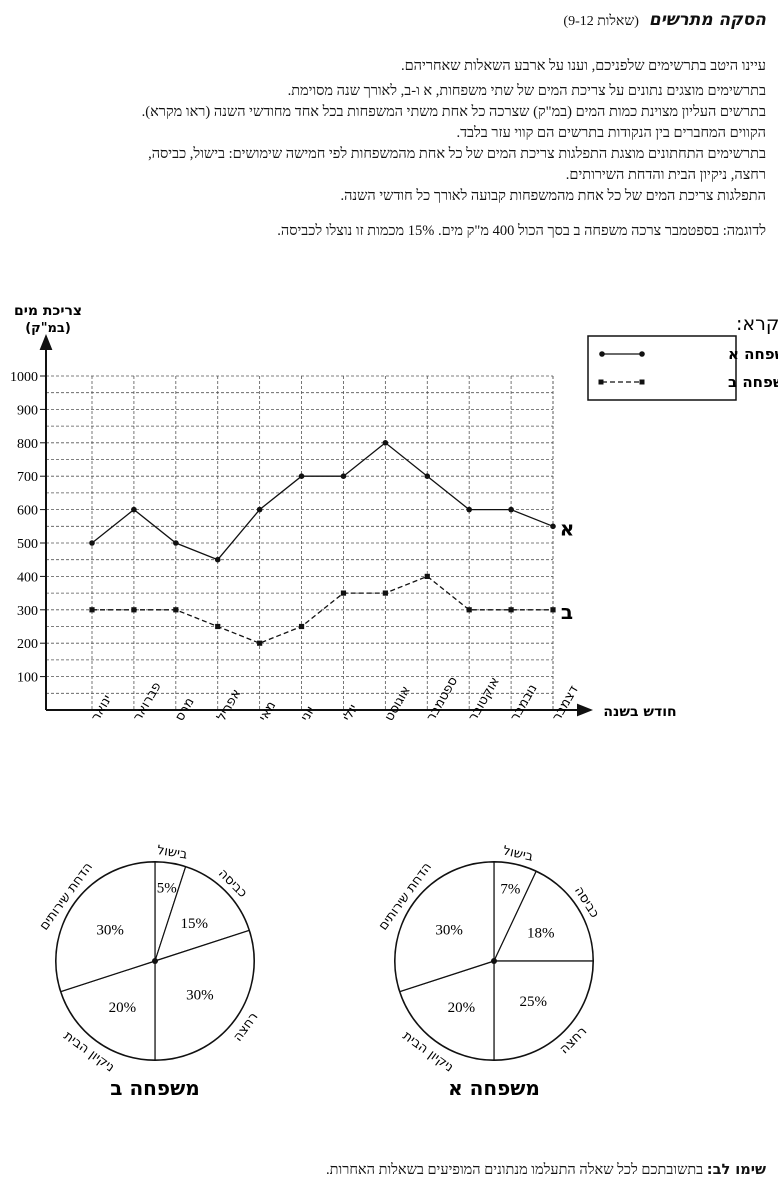 Image resolution: width=778 pixels, height=1200 pixels. What do you see at coordinates (27, 477) in the screenshot?
I see `y-tick-label: 700` at bounding box center [27, 477].